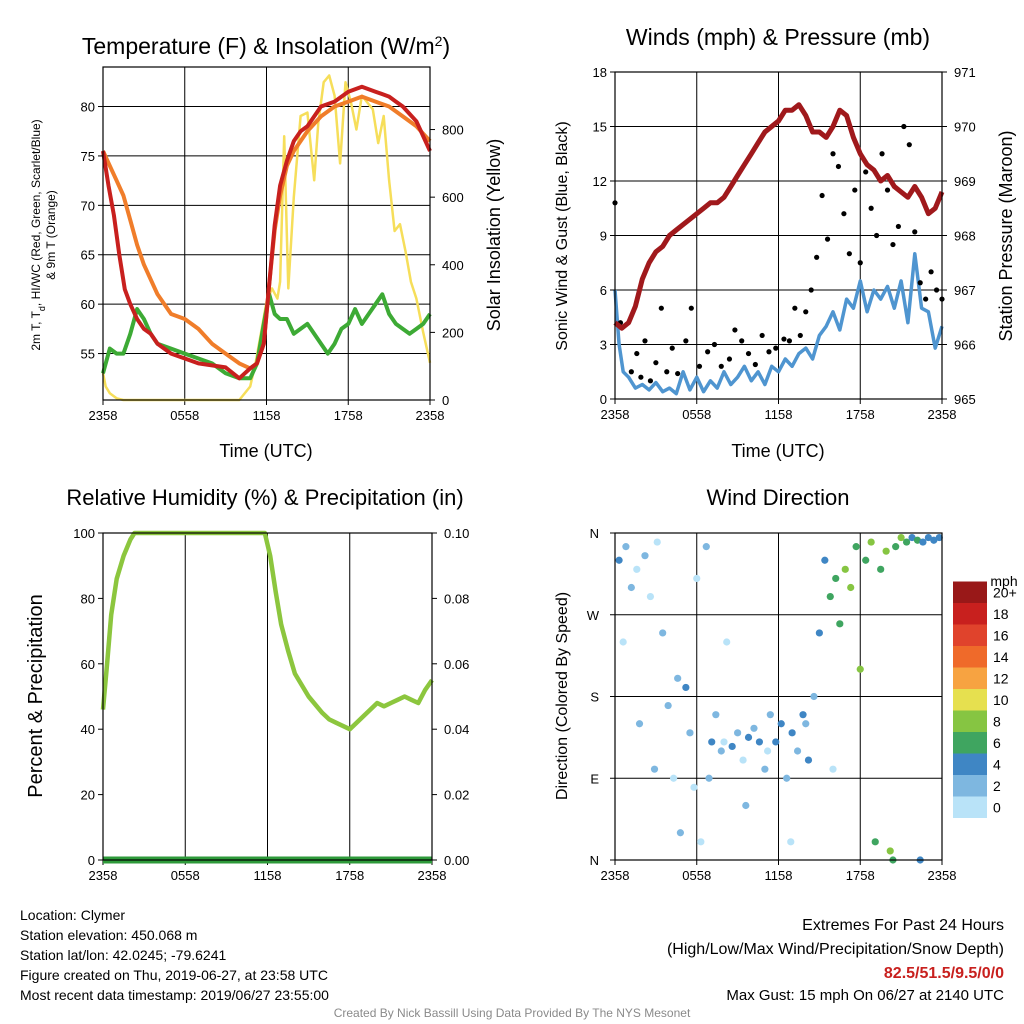 This screenshot has height=1024, width=1024. I want to click on rh-ytick-label: 80, so click(88, 598).